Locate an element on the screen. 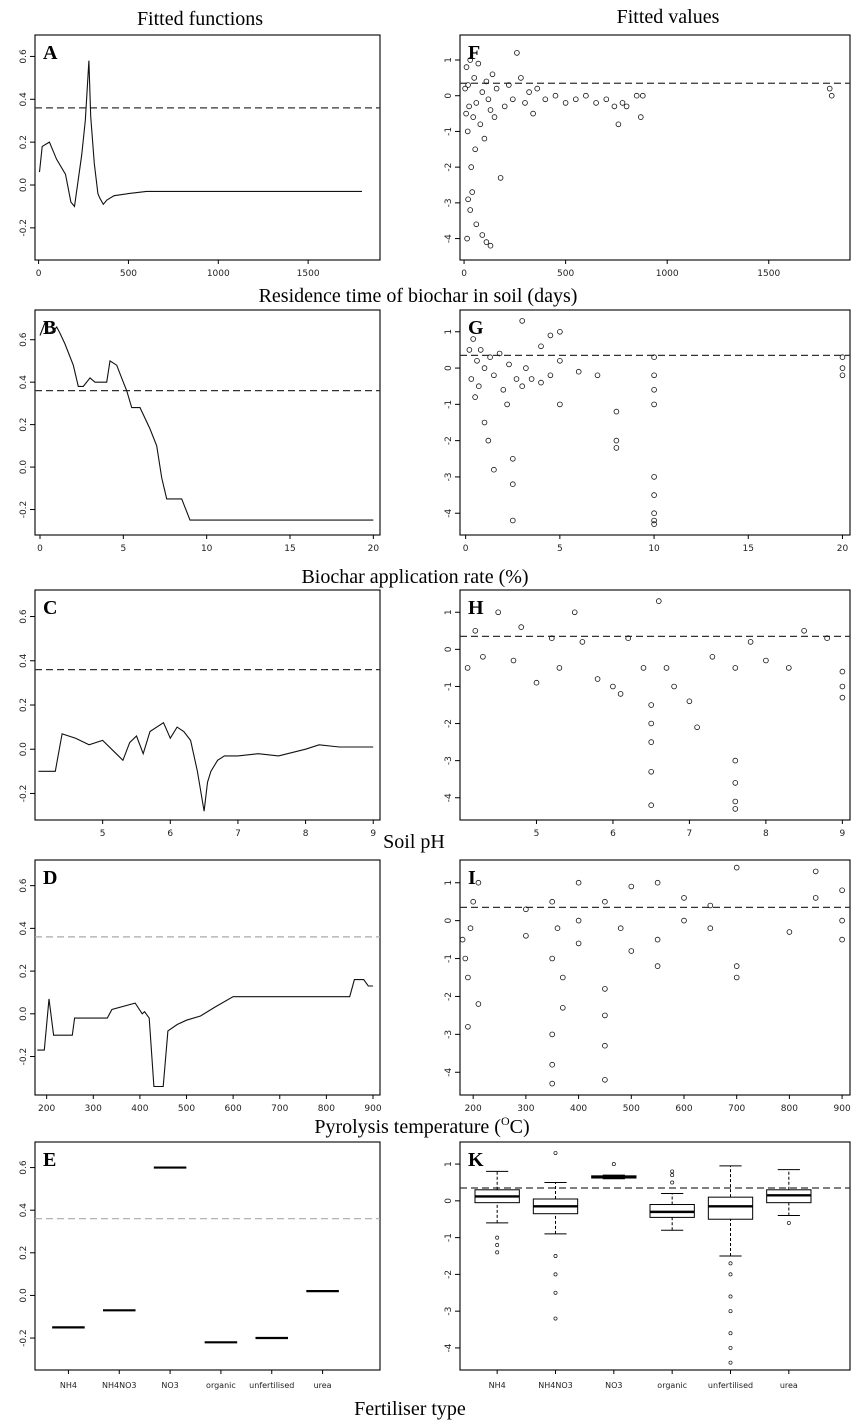 This screenshot has height=1425, width=858. x-tick-label: 7 is located at coordinates (238, 834).